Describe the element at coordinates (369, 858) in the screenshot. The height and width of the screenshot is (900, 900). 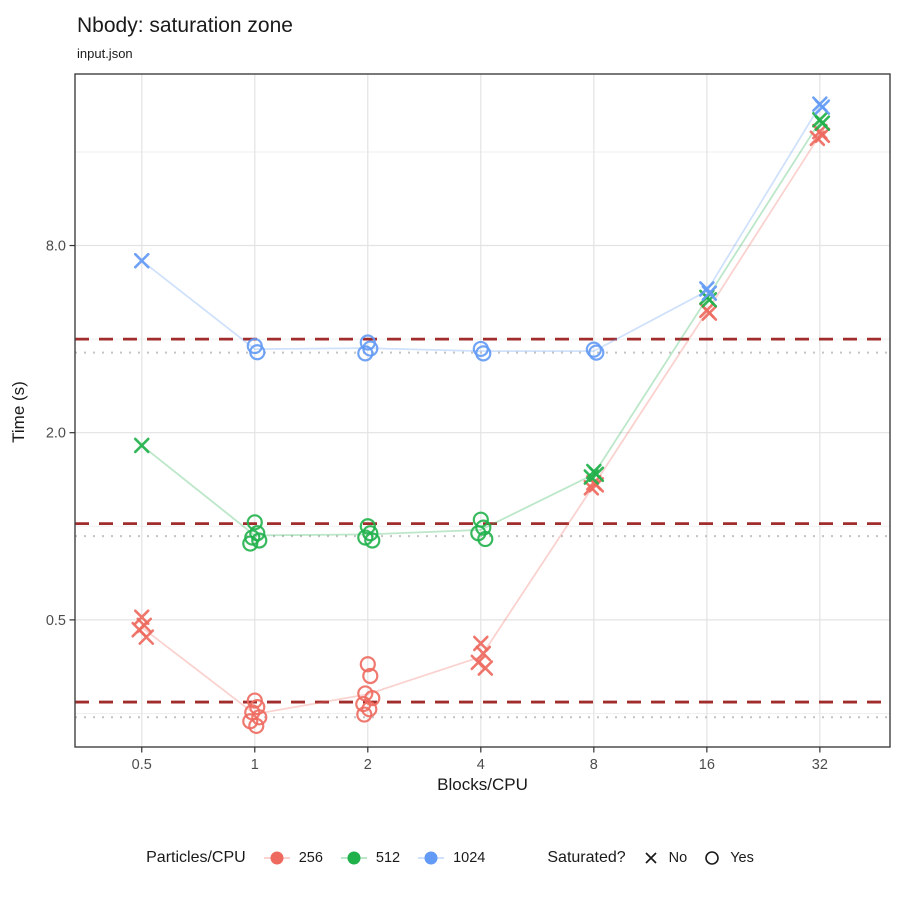
I see `legend-item-512: 512` at that location.